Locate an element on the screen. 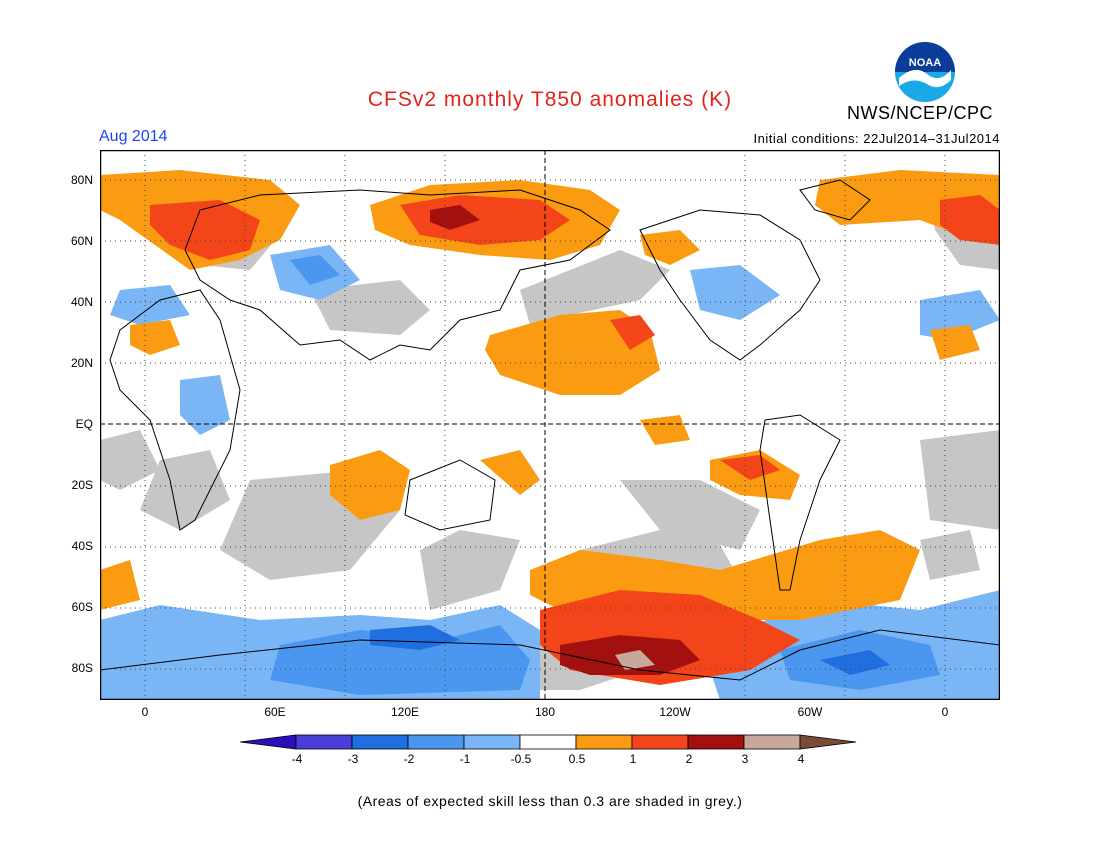  colorbar-label: -1 is located at coordinates (465, 759).